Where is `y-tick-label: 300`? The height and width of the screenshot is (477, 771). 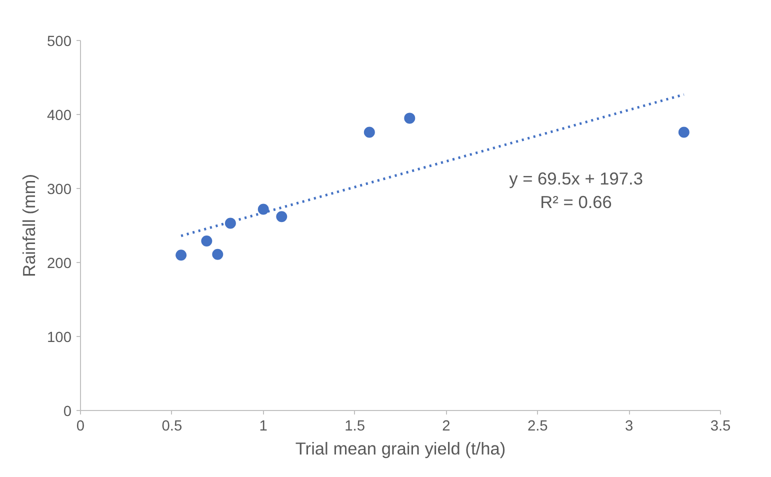
y-tick-label: 300 is located at coordinates (59, 190).